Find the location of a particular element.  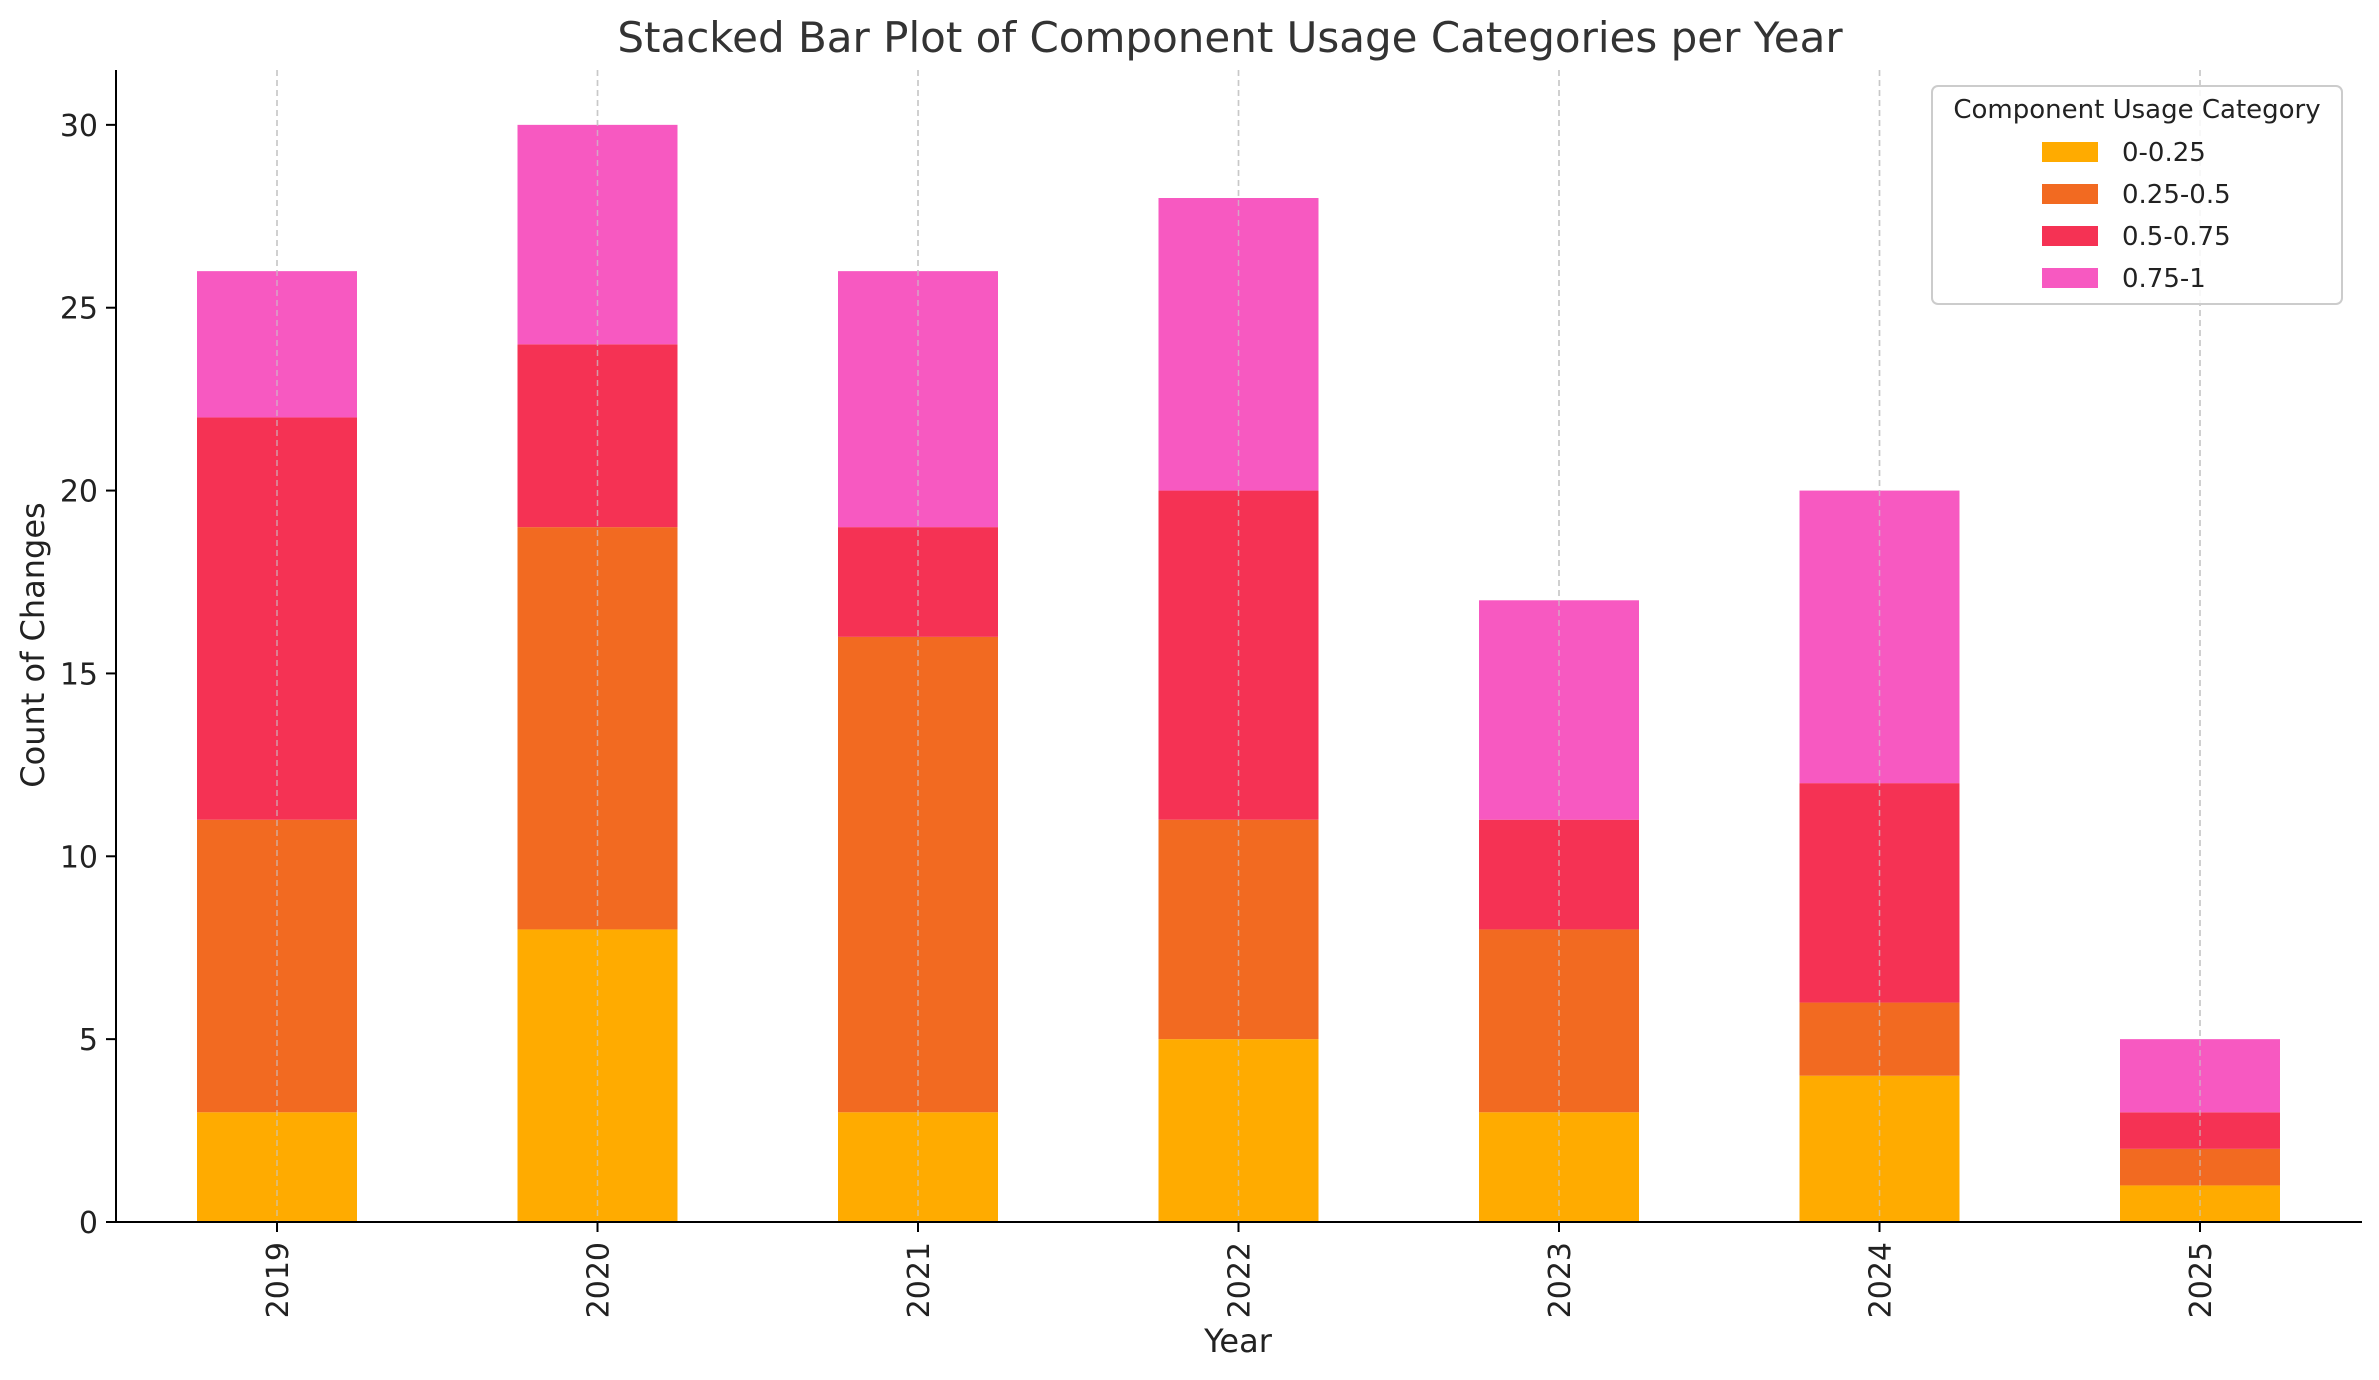

x-tick-label-2019: 2019 is located at coordinates (278, 1280).